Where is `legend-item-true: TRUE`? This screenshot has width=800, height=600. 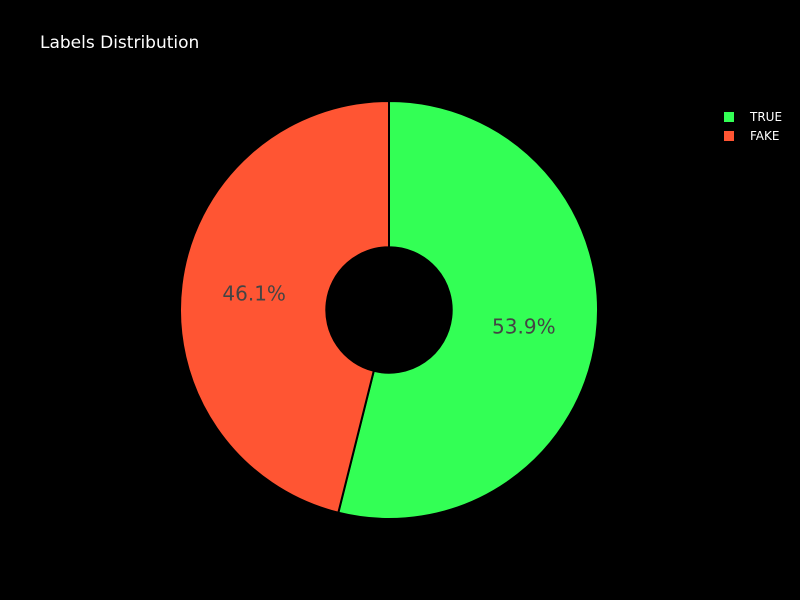
legend-item-true: TRUE is located at coordinates (753, 116).